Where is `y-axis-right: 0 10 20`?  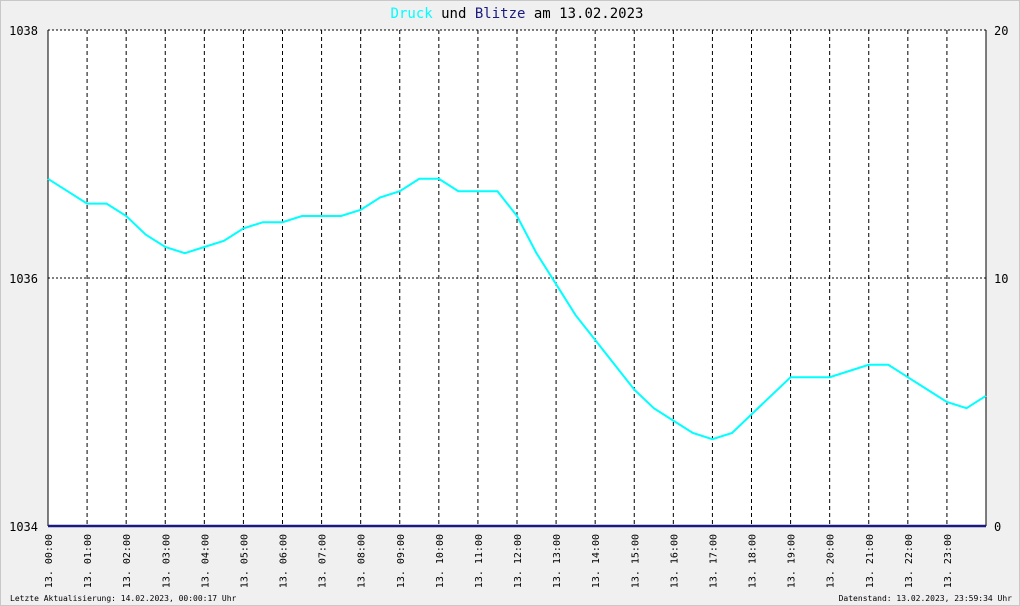
y-axis-right: 0 10 20 is located at coordinates (1001, 279).